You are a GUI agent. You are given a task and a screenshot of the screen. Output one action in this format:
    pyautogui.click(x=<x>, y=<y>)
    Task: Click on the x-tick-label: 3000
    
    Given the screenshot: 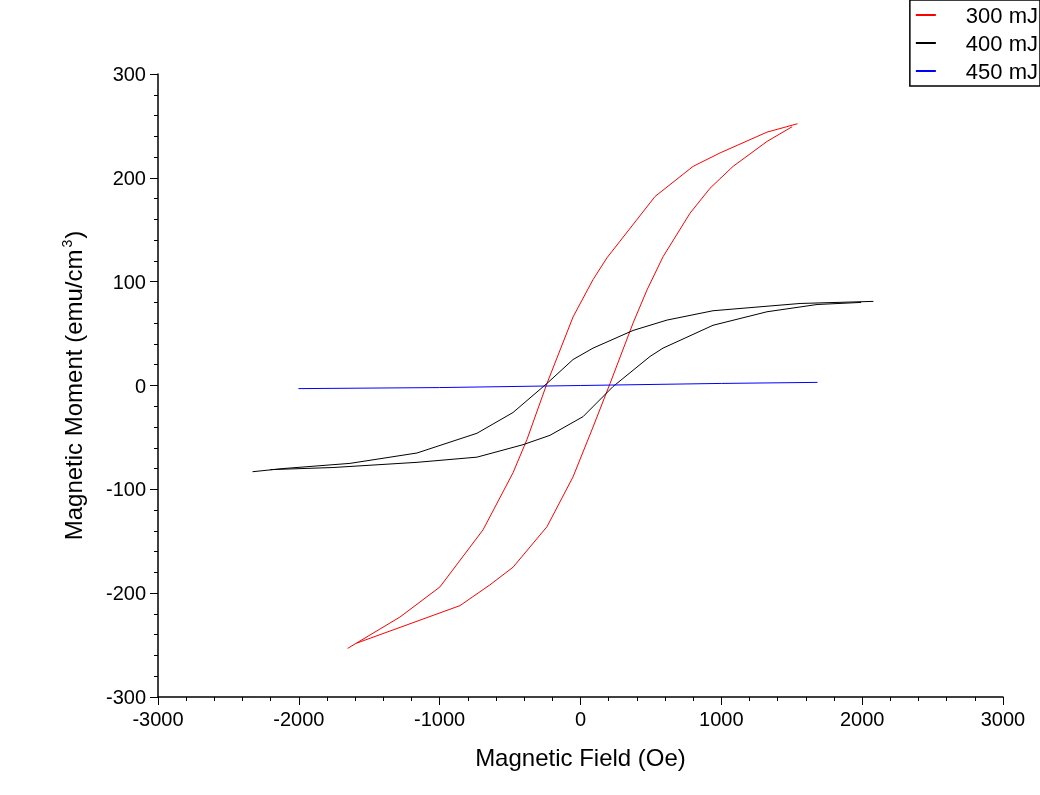 What is the action you would take?
    pyautogui.click(x=1003, y=719)
    